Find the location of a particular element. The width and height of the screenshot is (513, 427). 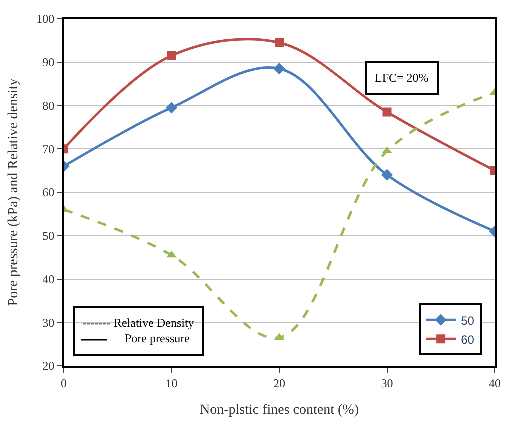

y-tick-label: 40 is located at coordinates (48, 279).